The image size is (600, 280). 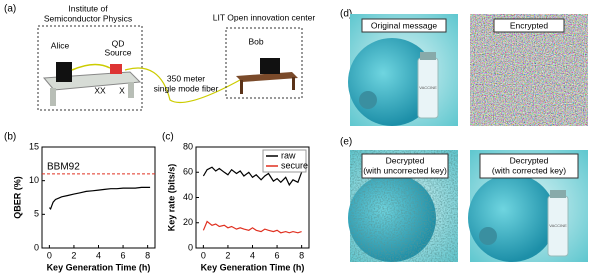 I want to click on caption: Original message, so click(x=404, y=25).